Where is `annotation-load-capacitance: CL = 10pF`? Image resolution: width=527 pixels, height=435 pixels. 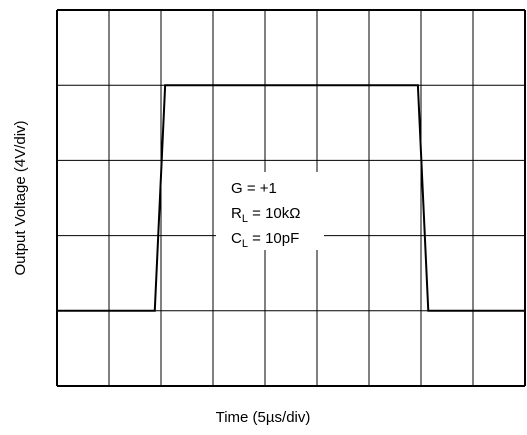
annotation-load-capacitance: CL = 10pF is located at coordinates (265, 240).